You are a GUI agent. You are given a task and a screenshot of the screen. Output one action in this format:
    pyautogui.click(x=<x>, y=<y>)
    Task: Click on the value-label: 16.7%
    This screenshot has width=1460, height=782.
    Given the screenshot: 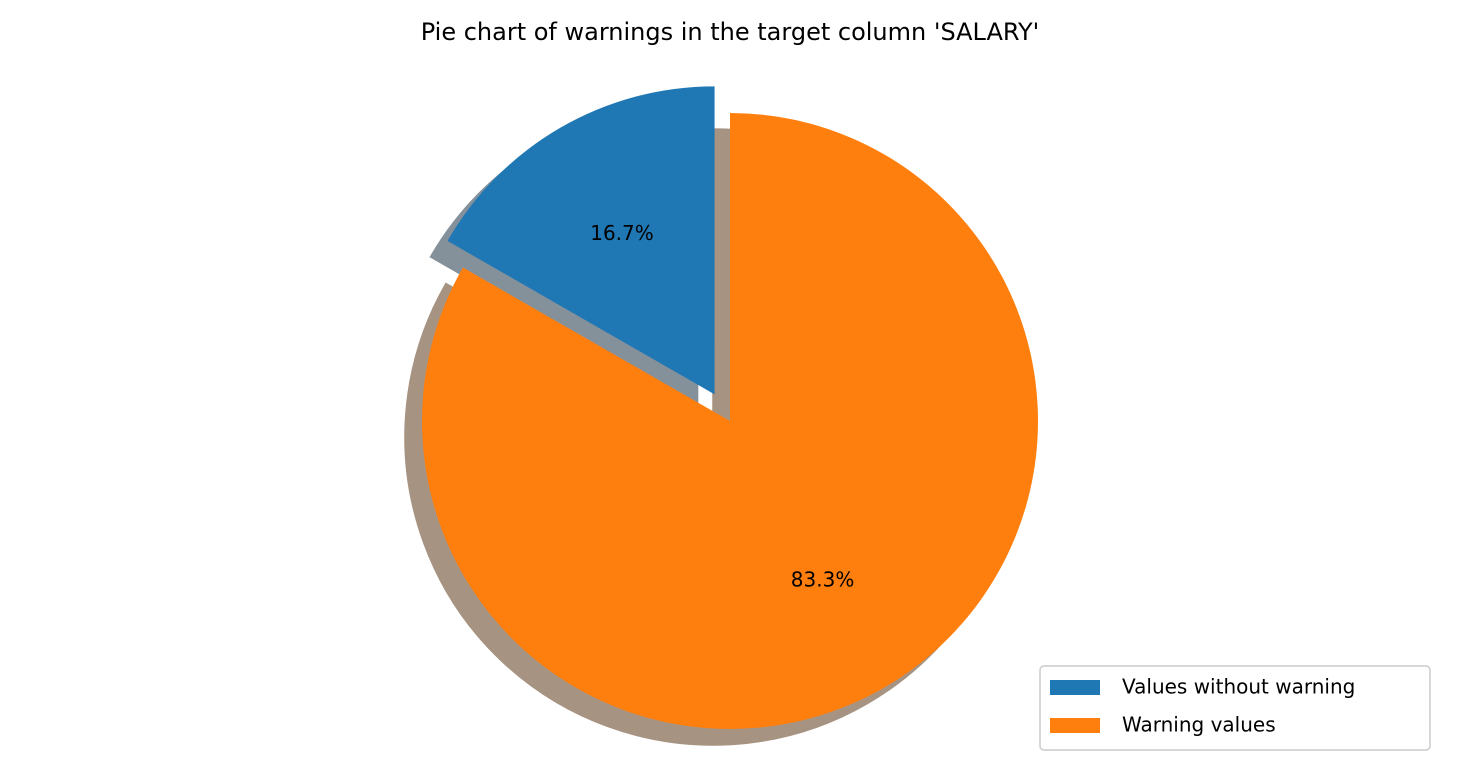 What is the action you would take?
    pyautogui.click(x=622, y=233)
    